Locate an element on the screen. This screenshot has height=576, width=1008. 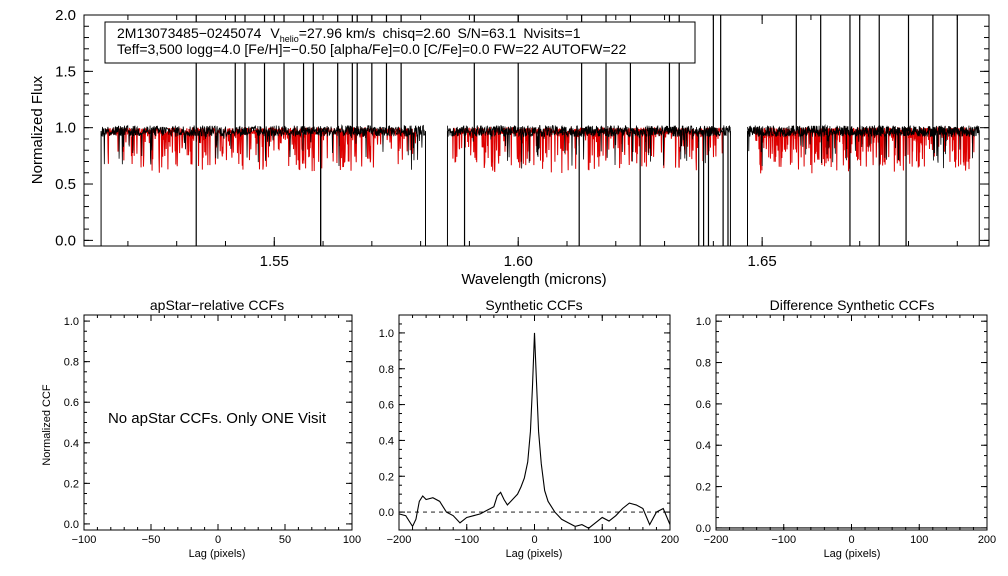
no-ccf-message: No apStar CCFs. Only ONE Visit is located at coordinates (217, 418).